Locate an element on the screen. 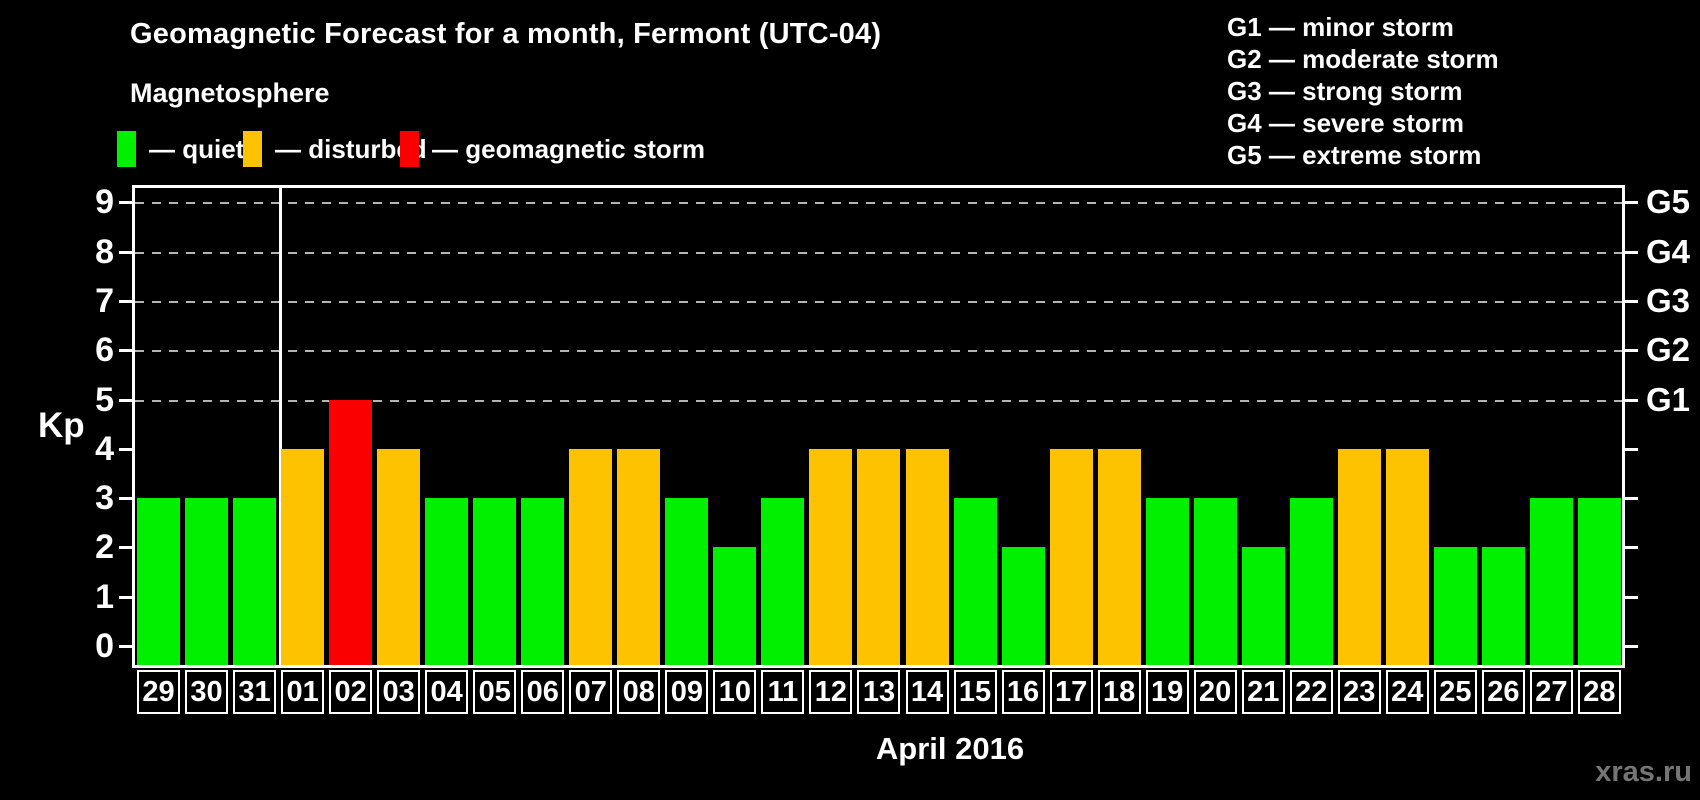 This screenshot has height=800, width=1700. kp-tick-label-6: 6 is located at coordinates (104, 350).